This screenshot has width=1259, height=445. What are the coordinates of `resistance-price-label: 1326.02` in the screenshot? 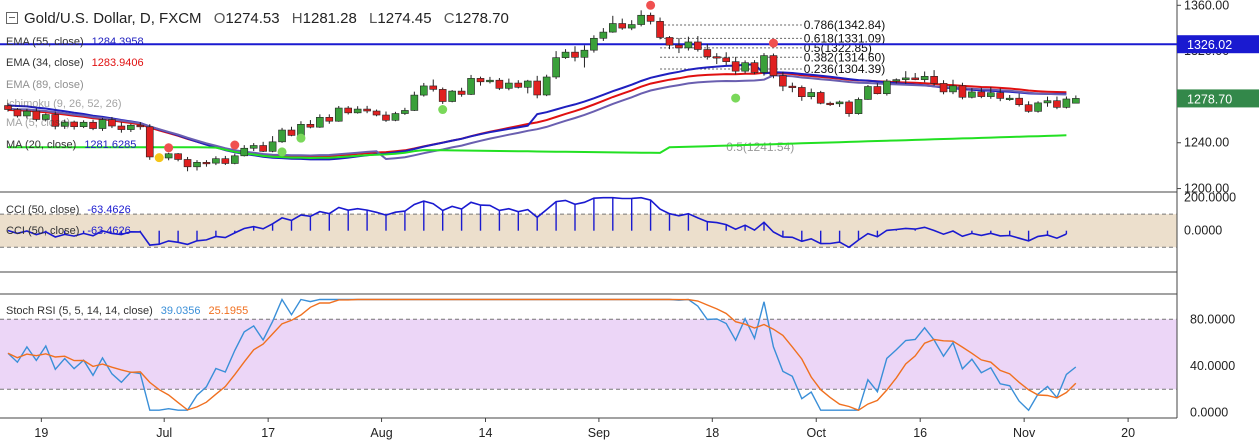 It's located at (1209, 45).